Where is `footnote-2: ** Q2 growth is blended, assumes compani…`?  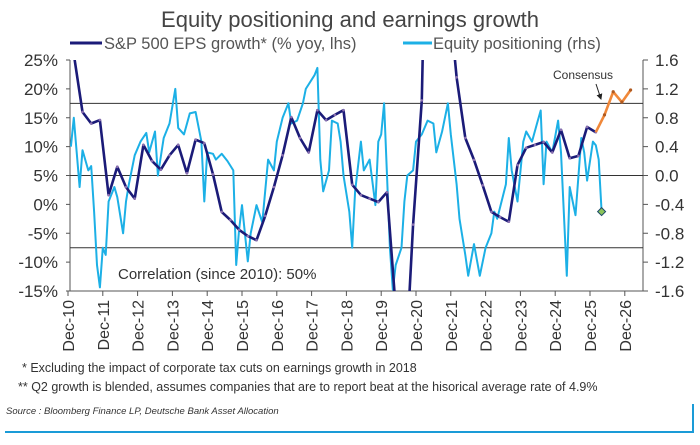
footnote-2: ** Q2 growth is blended, assumes compani… is located at coordinates (308, 387).